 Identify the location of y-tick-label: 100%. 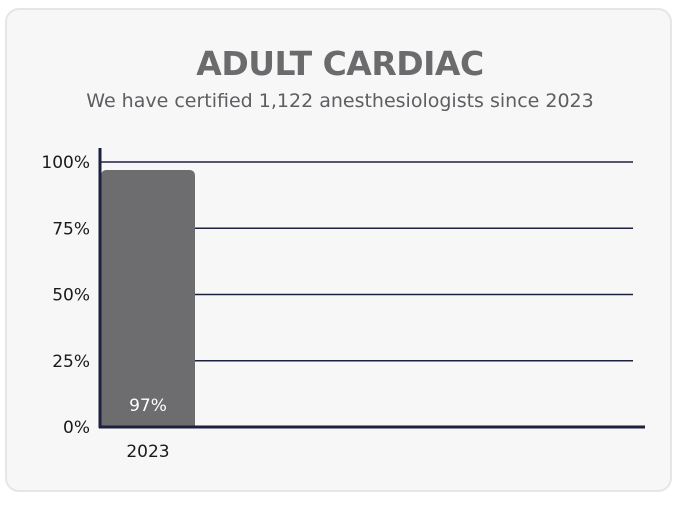
(65, 163).